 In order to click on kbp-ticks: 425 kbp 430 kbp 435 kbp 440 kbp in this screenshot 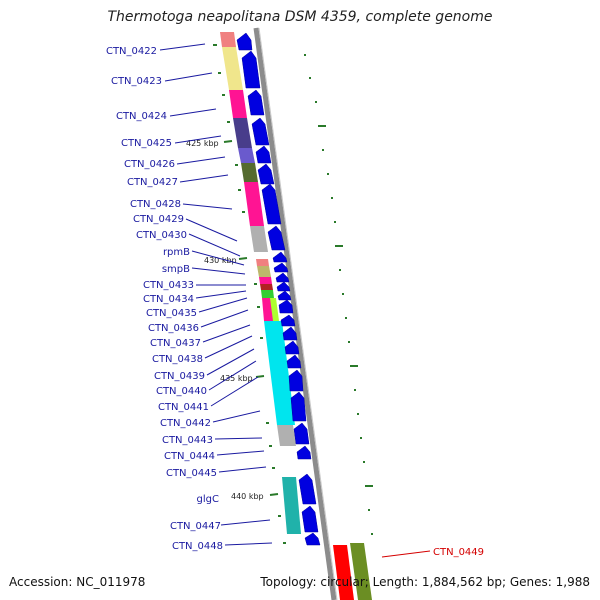, I will do `click(232, 320)`.